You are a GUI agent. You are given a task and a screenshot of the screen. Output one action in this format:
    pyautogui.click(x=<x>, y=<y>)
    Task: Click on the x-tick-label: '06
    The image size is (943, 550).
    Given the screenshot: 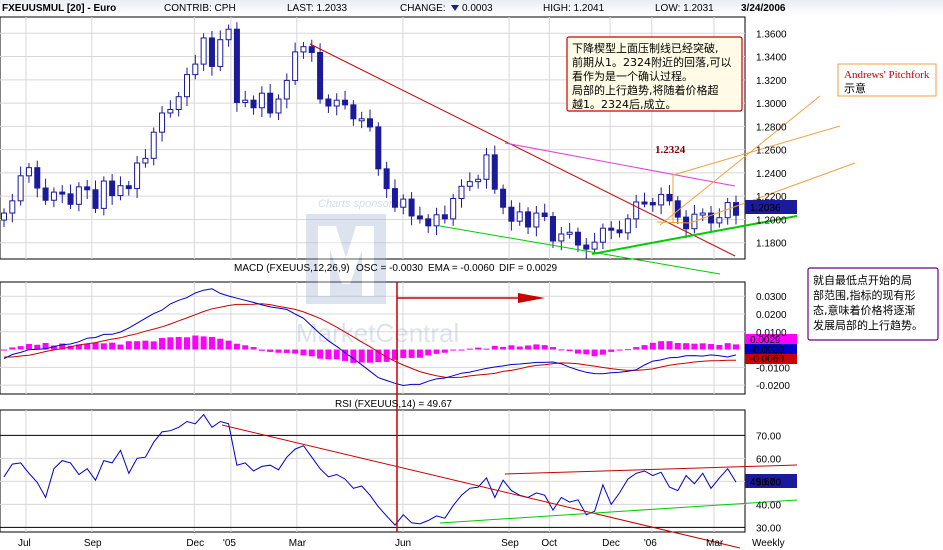 What is the action you would take?
    pyautogui.click(x=650, y=543)
    